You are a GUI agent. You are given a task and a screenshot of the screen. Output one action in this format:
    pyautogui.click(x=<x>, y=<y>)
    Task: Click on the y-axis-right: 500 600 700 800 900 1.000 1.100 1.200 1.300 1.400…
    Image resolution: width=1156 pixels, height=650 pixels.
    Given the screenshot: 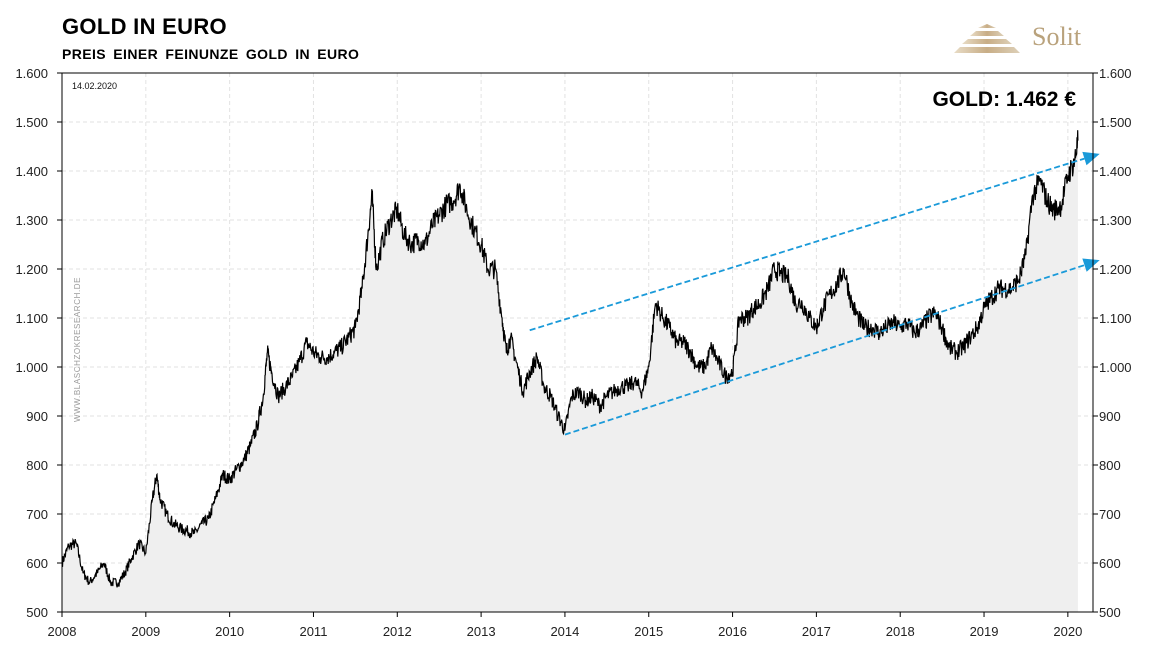 What is the action you would take?
    pyautogui.click(x=1112, y=343)
    